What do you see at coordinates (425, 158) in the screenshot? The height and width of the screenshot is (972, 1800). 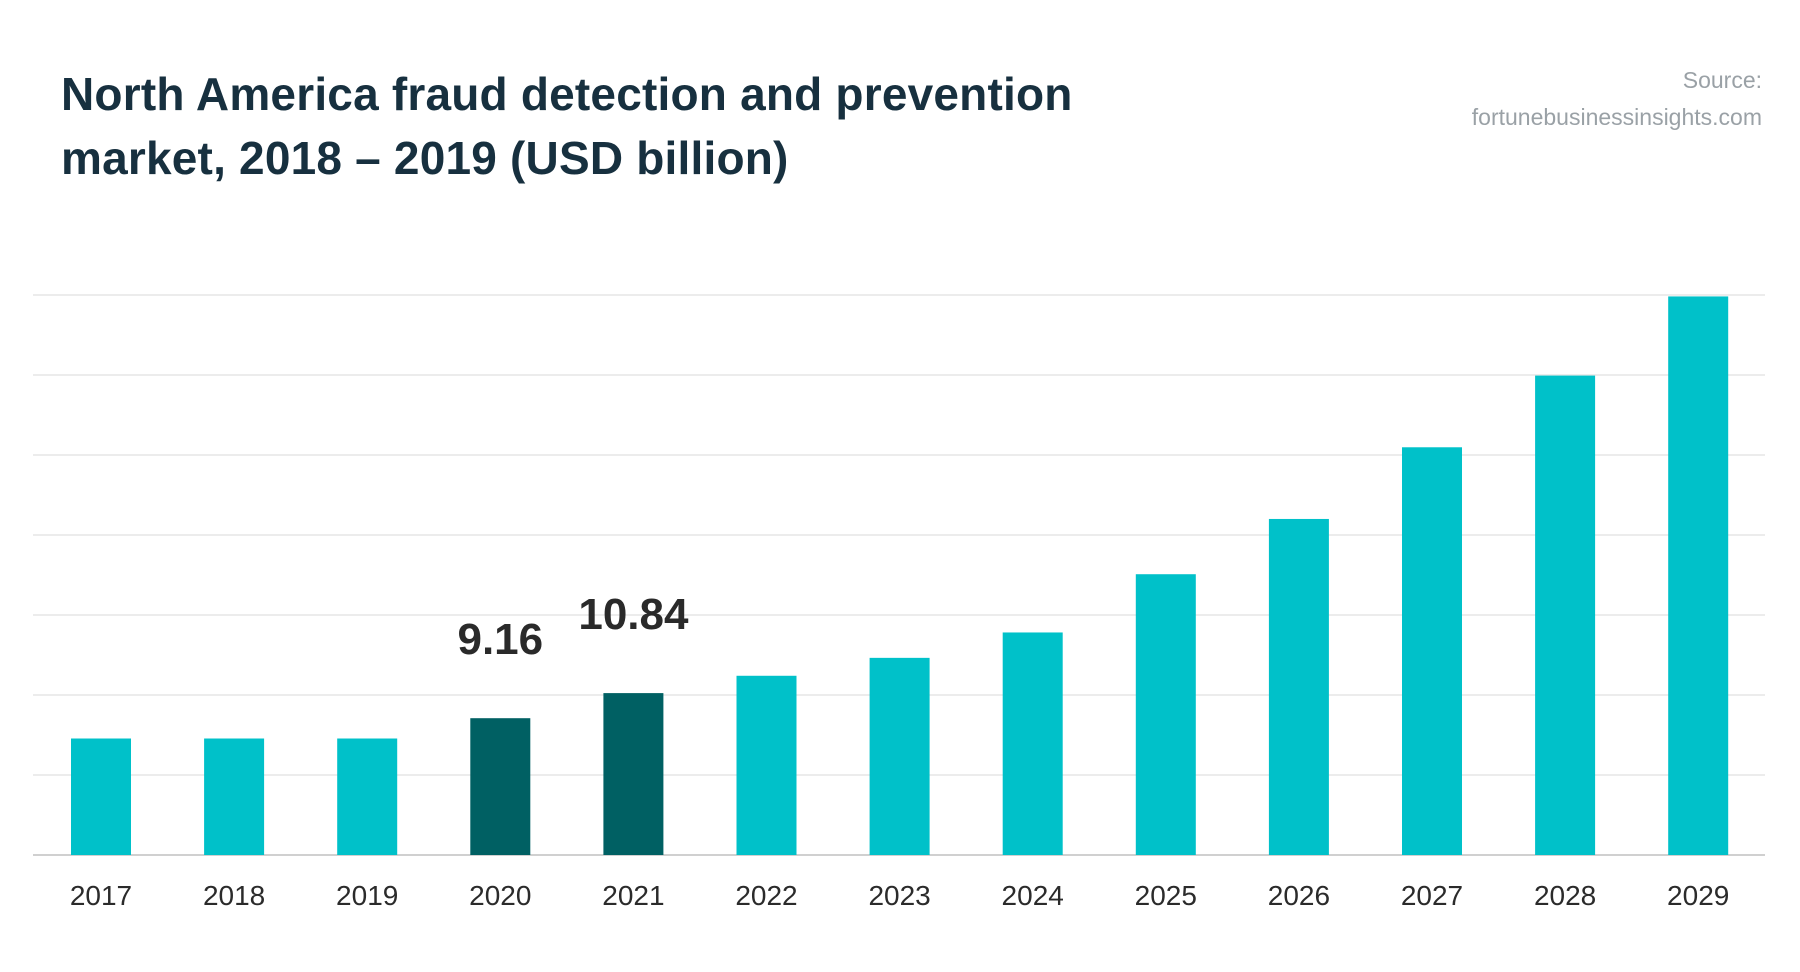 I see `chart-title-line-2: market, 2018 – 2019 (USD billion)` at bounding box center [425, 158].